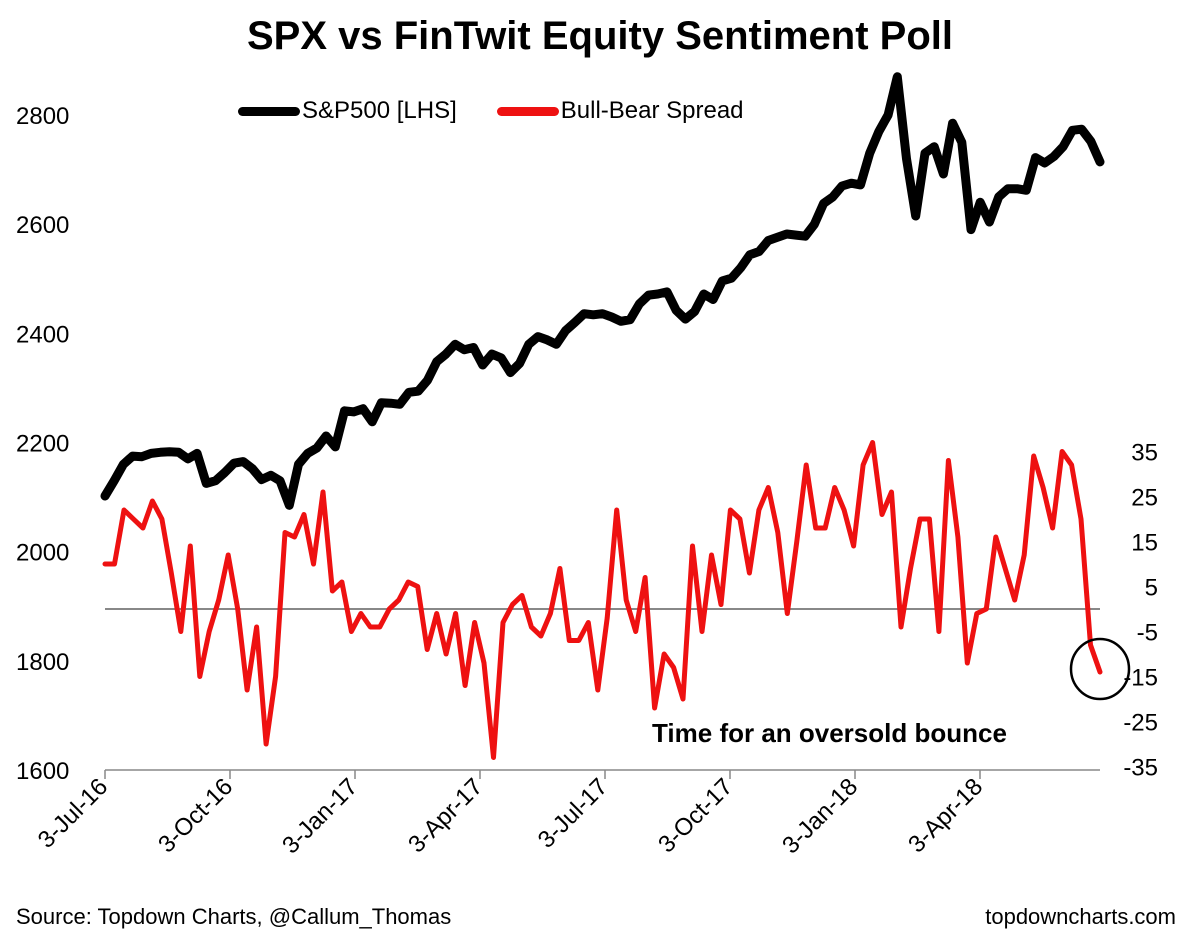 This screenshot has height=948, width=1200. Describe the element at coordinates (652, 110) in the screenshot. I see `legend-label-bull-bear: Bull-Bear Spread` at that location.